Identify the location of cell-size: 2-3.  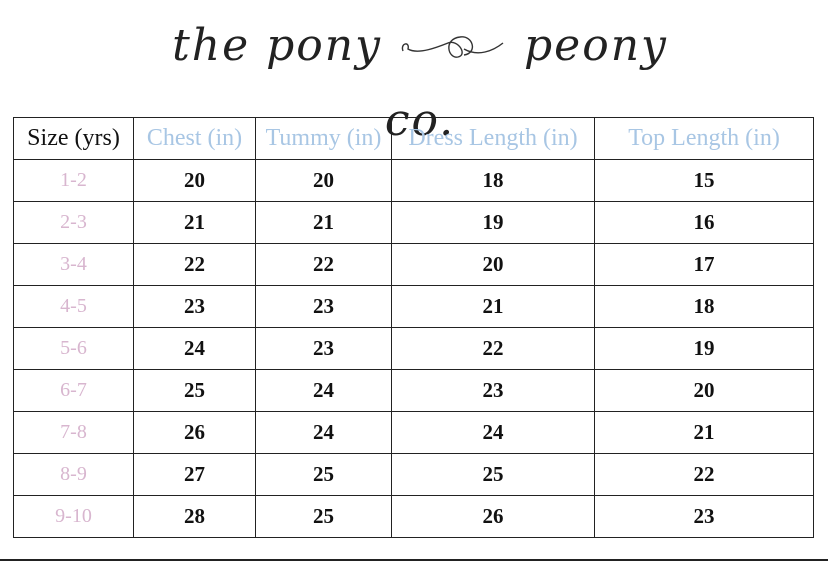
(73, 222).